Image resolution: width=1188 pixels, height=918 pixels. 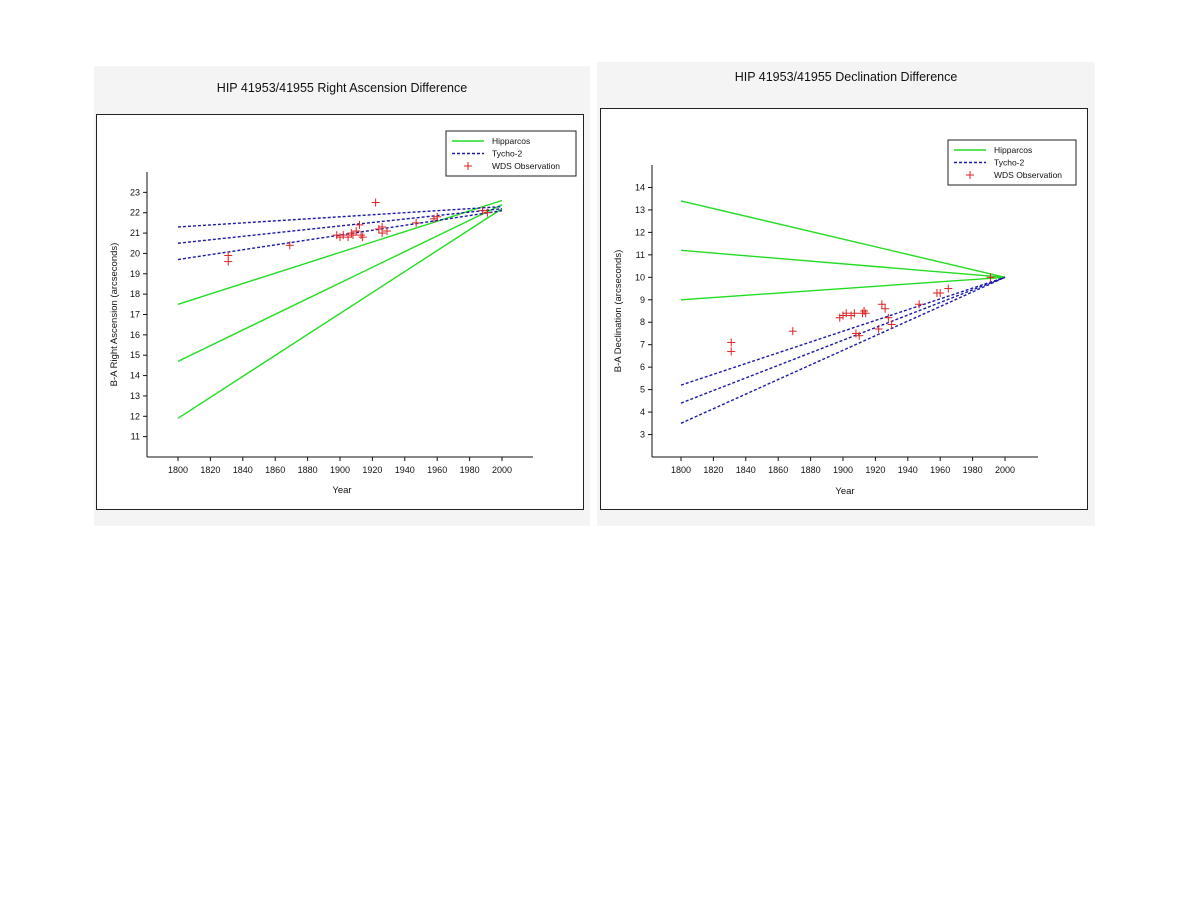 I want to click on y-tick-label: 7, so click(x=642, y=345).